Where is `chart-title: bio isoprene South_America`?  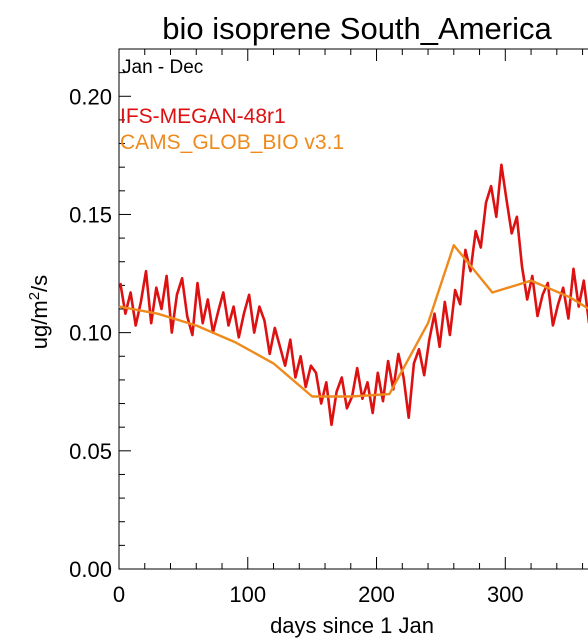 chart-title: bio isoprene South_America is located at coordinates (357, 28).